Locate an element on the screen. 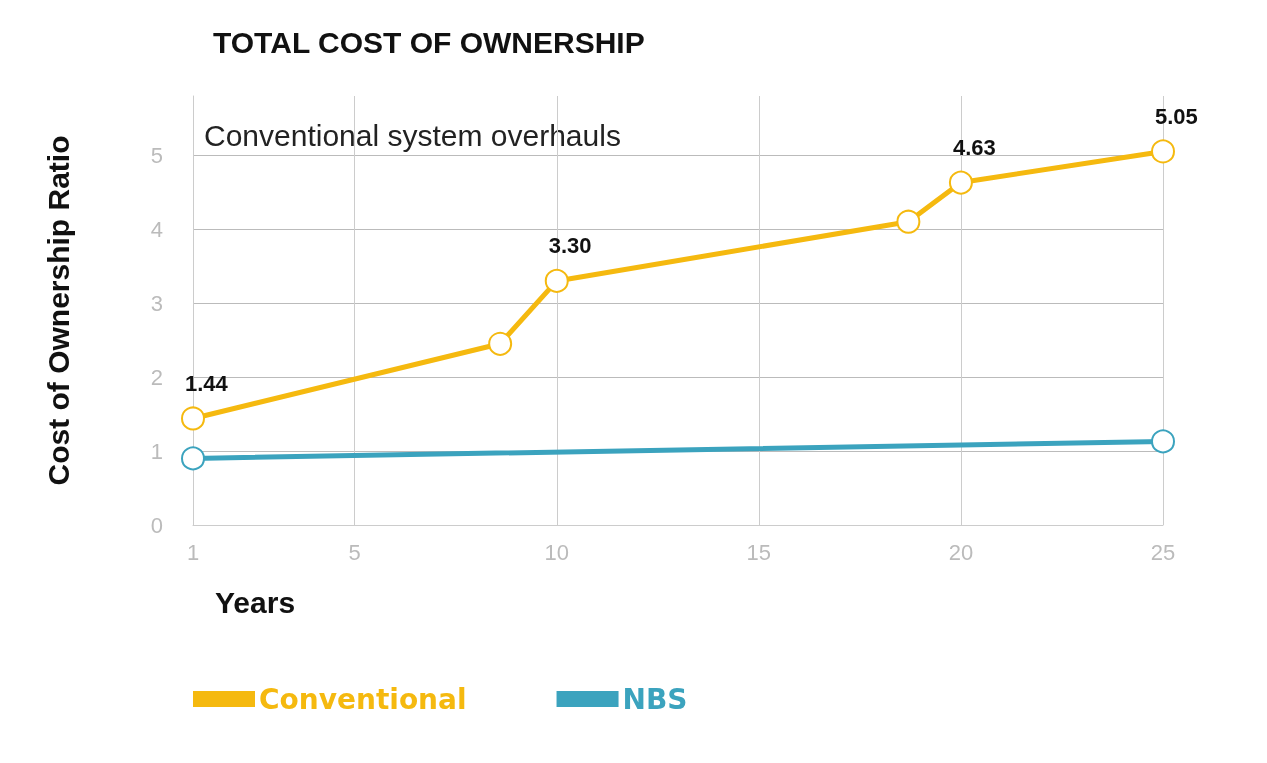 This screenshot has height=763, width=1267. x-axis-title: Years is located at coordinates (255, 602).